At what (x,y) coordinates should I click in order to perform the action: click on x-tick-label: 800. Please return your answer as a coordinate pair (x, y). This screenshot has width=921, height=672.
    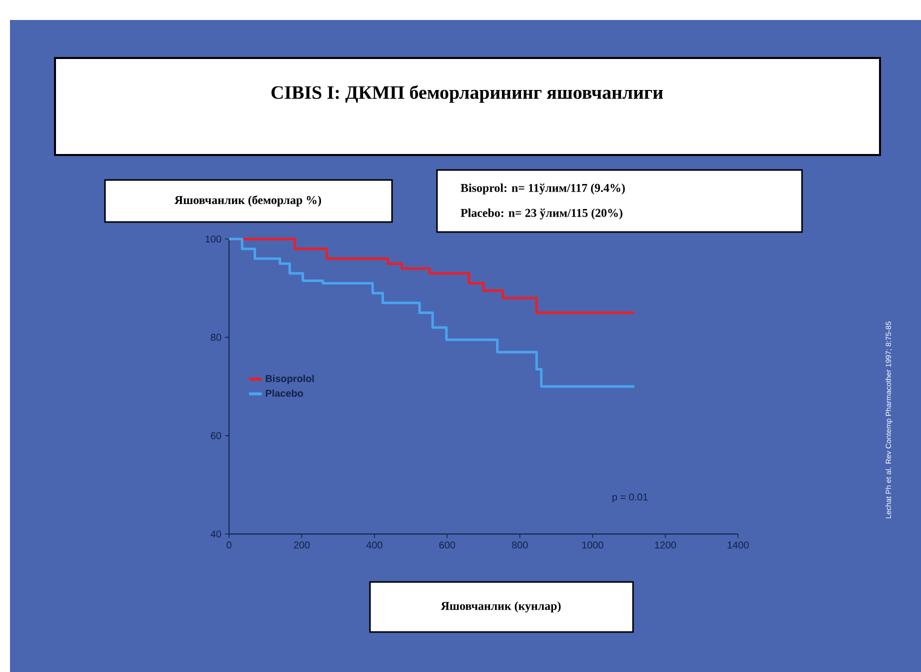
    Looking at the image, I should click on (520, 545).